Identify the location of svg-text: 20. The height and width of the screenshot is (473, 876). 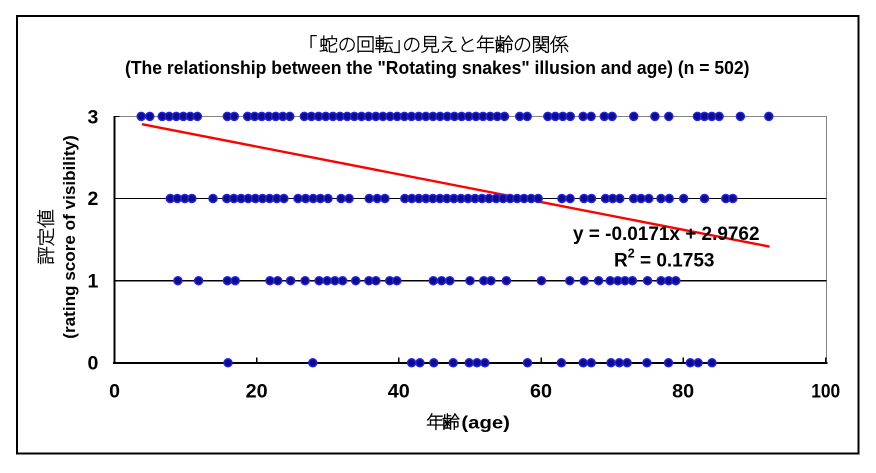
(257, 391).